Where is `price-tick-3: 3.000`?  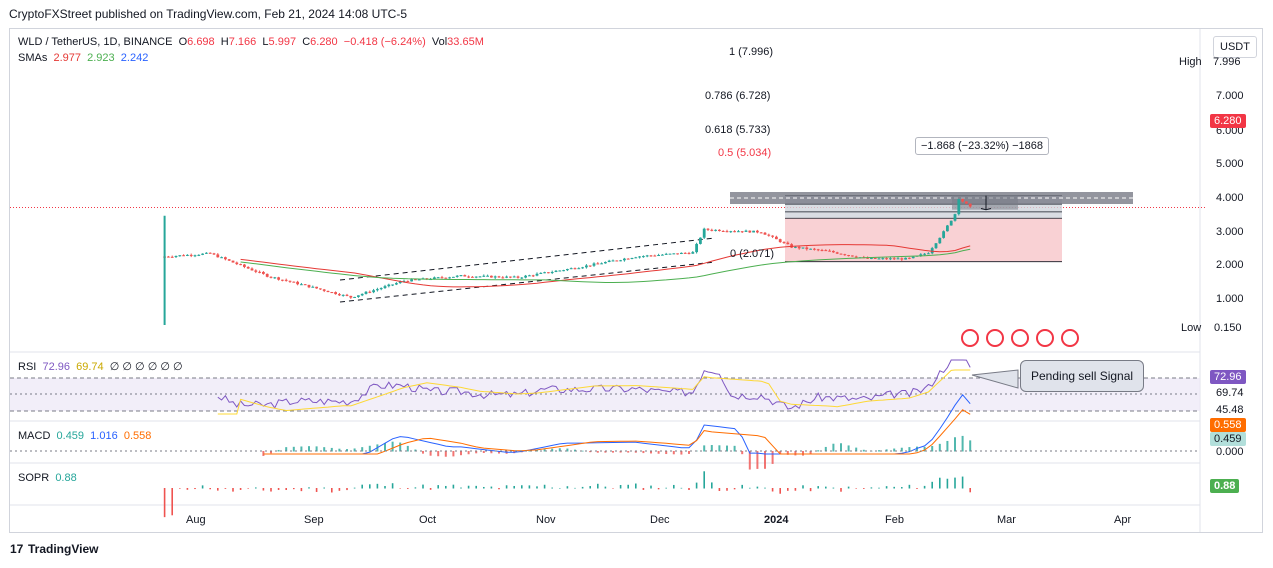 price-tick-3: 3.000 is located at coordinates (1230, 232).